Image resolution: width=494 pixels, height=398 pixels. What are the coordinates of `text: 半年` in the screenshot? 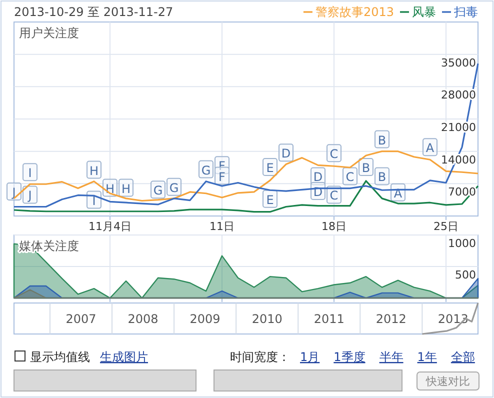 It's located at (391, 357).